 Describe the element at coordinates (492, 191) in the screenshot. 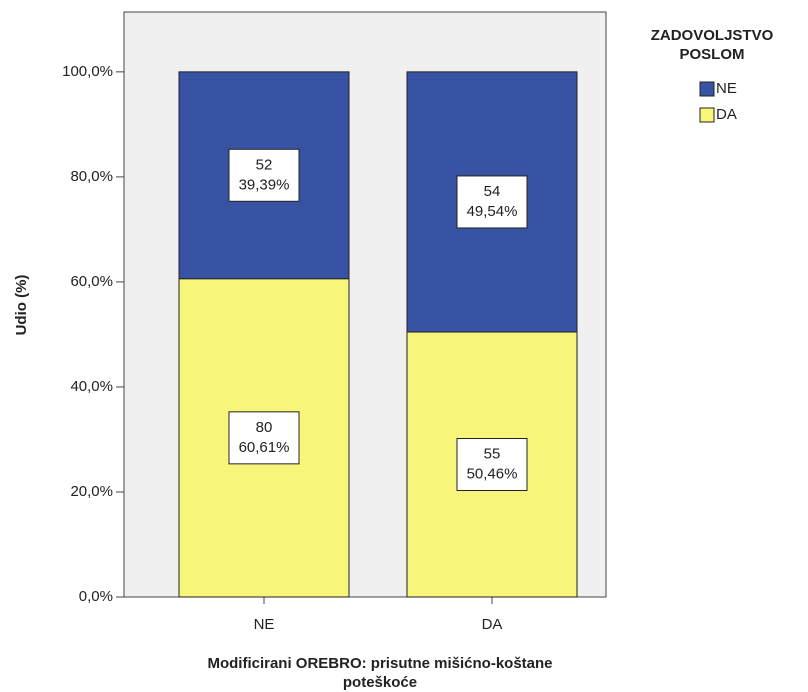

I see `count-label: 54` at that location.